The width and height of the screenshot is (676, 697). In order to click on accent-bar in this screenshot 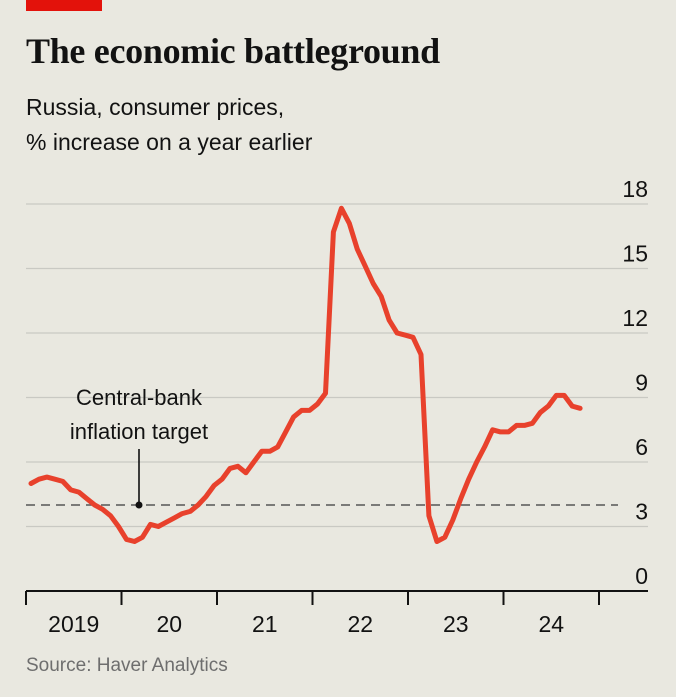, I will do `click(64, 5)`.